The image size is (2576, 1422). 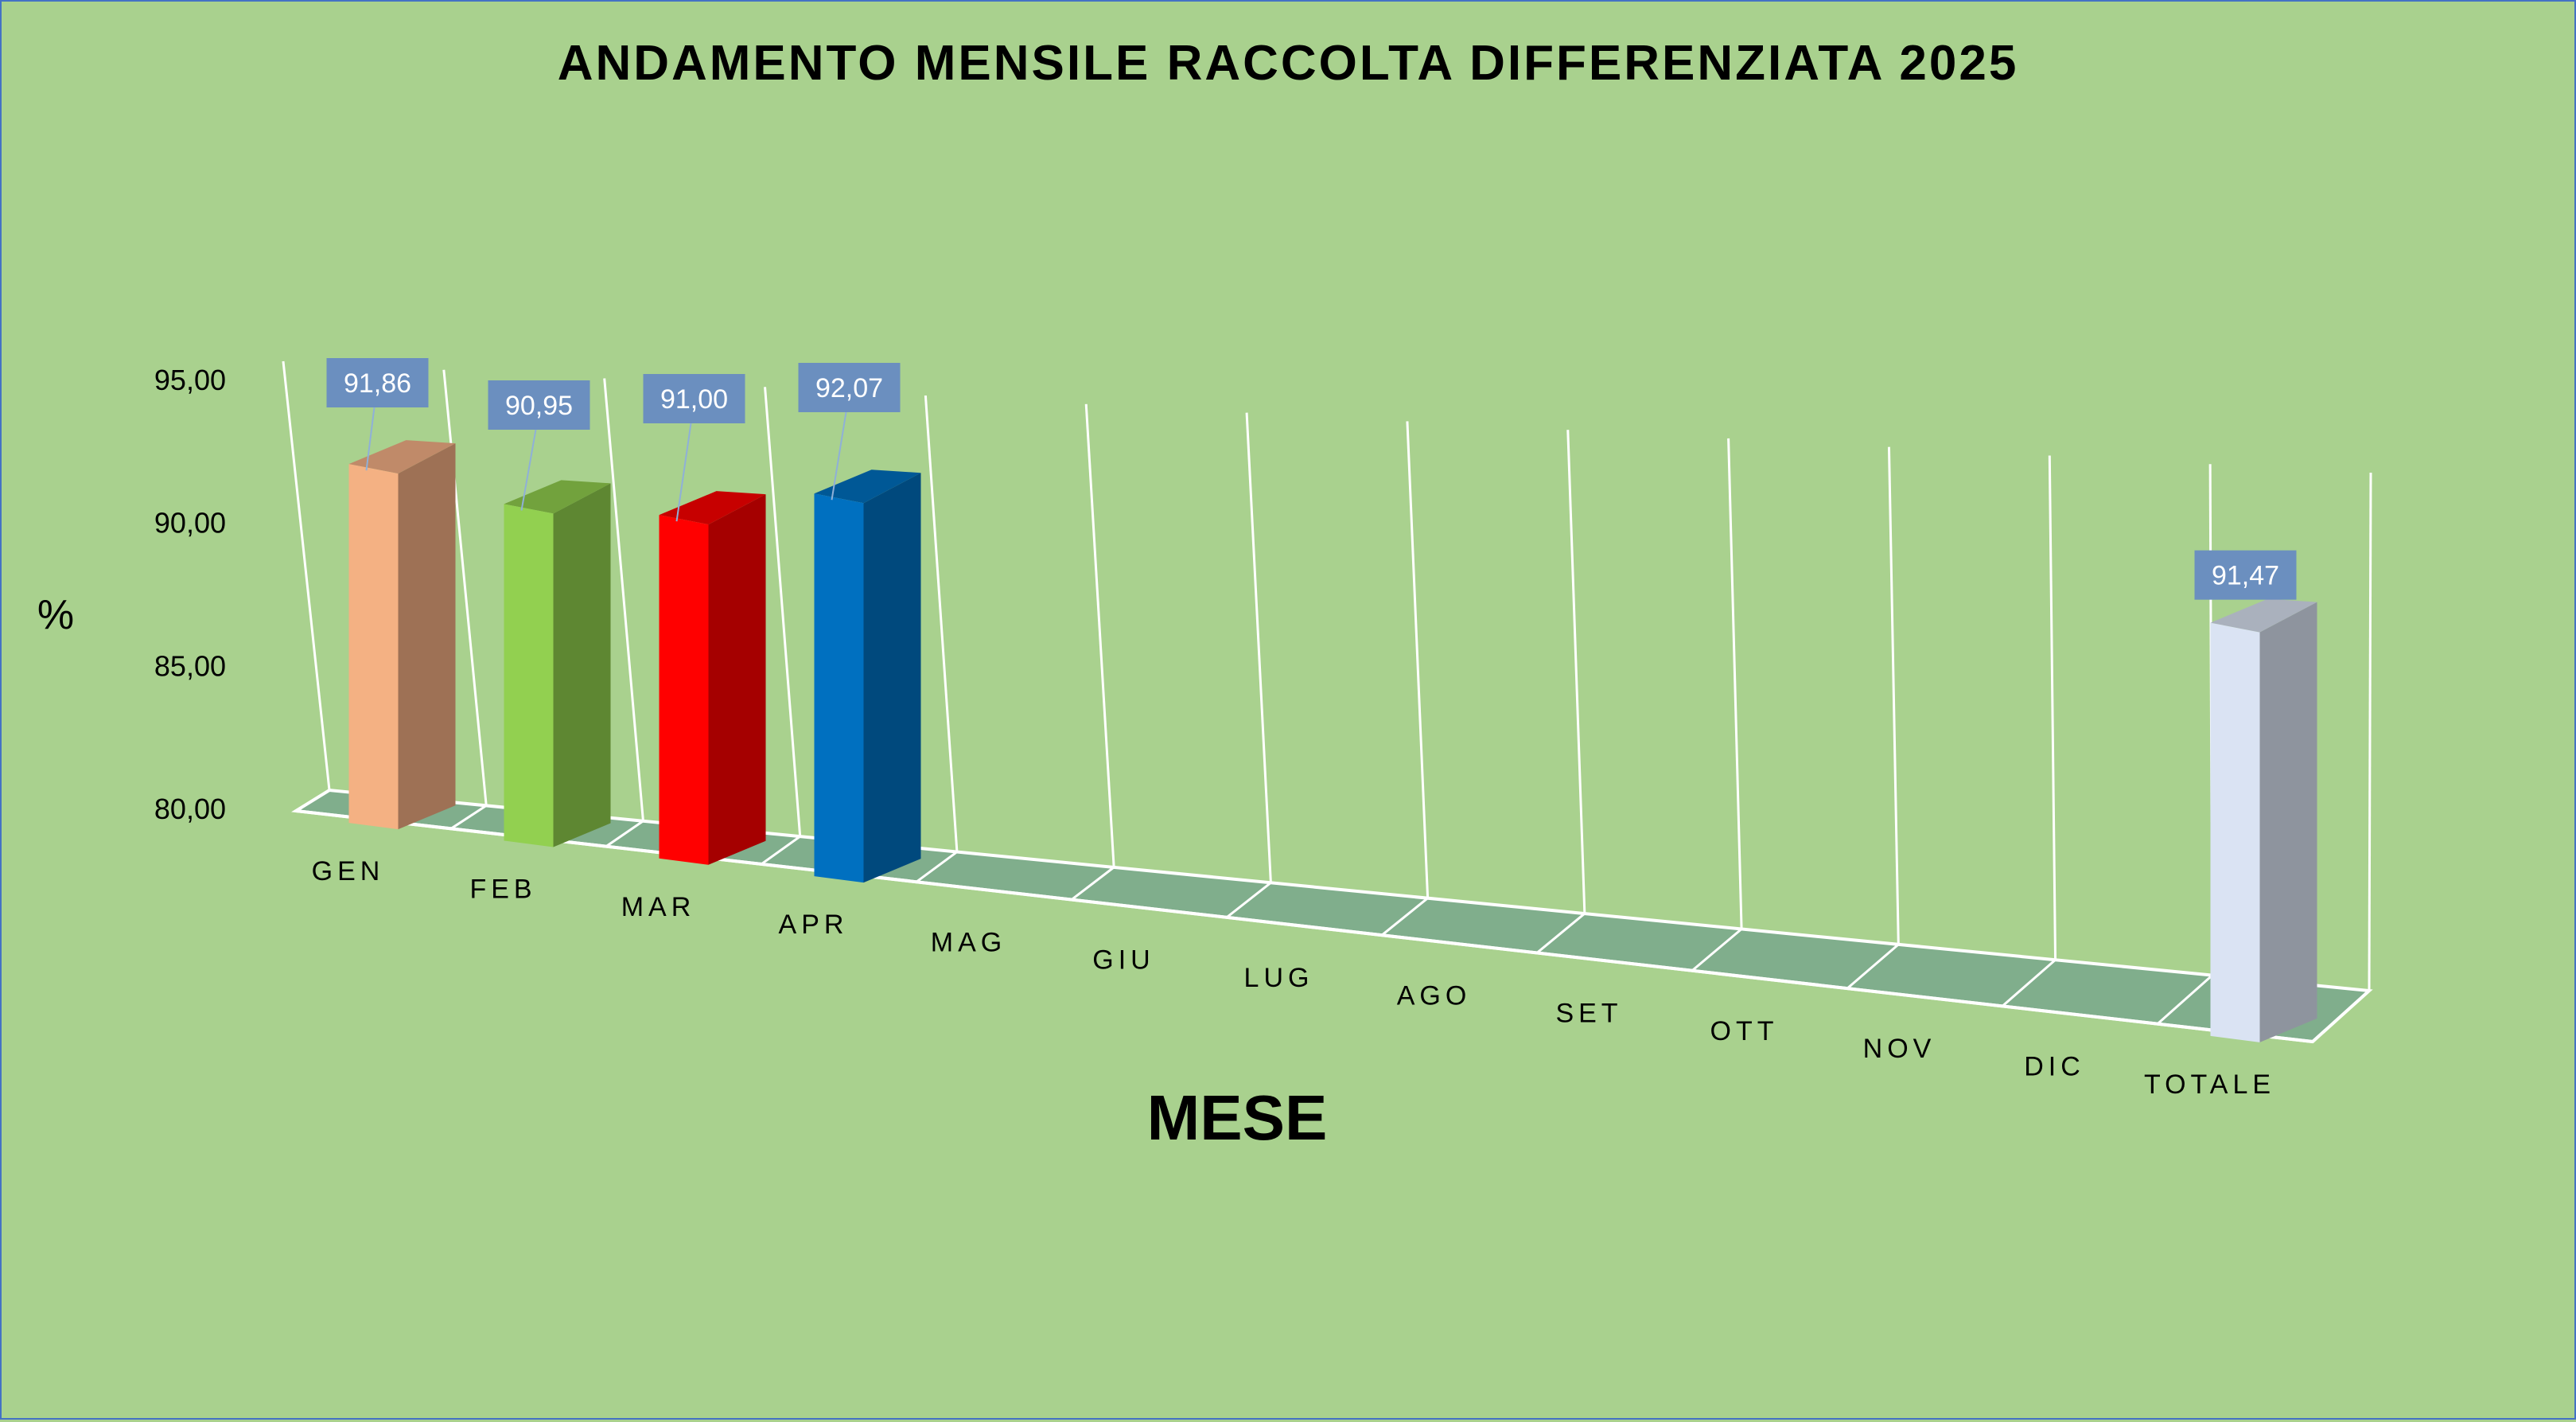 I want to click on bar-feb, so click(x=558, y=663).